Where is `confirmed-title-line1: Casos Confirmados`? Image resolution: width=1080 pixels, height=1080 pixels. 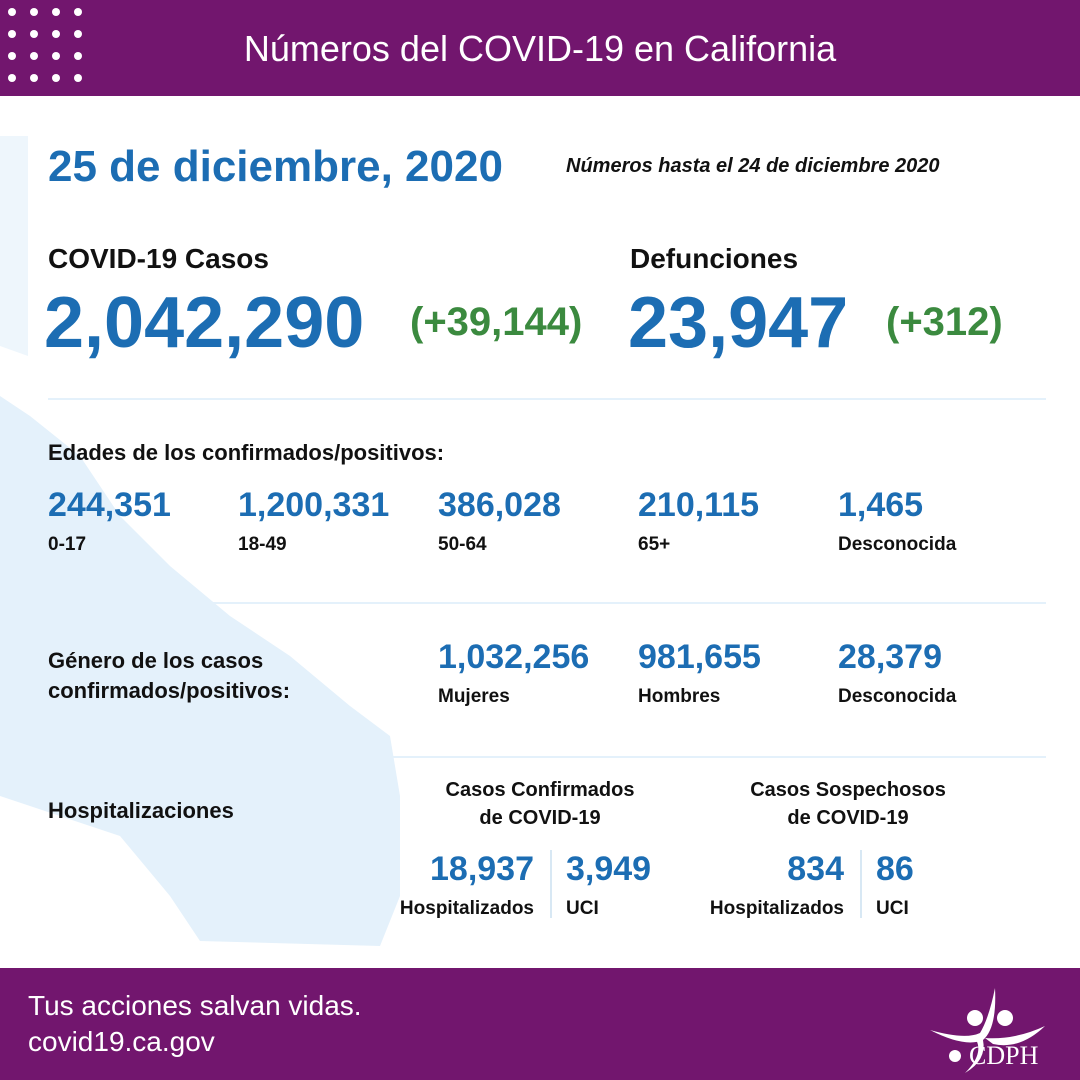
confirmed-title-line1: Casos Confirmados is located at coordinates (540, 790).